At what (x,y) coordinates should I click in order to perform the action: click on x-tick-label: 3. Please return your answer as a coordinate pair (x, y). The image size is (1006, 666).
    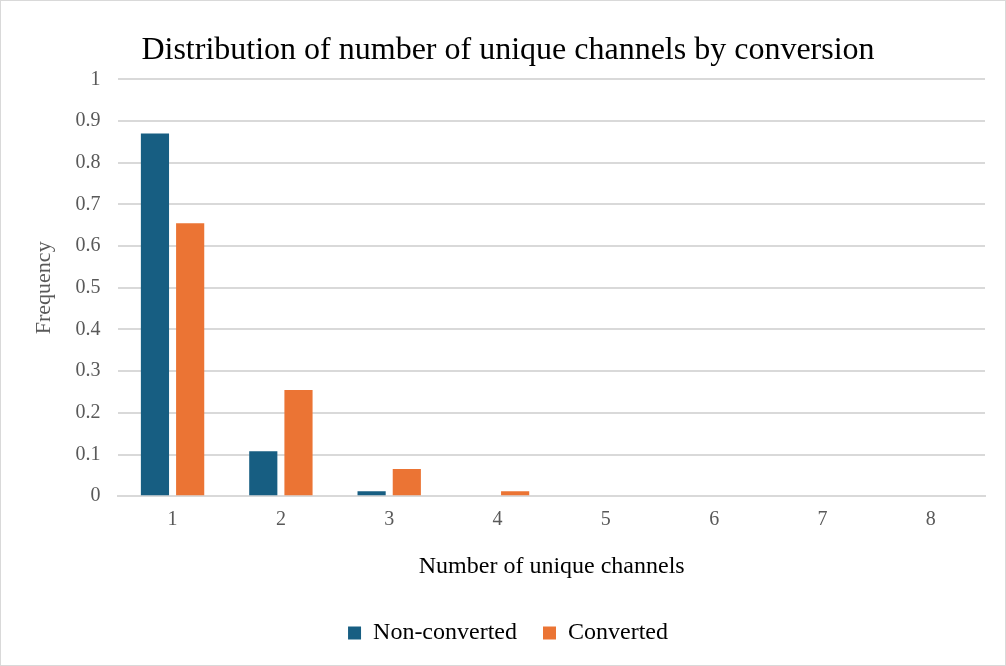
    Looking at the image, I should click on (389, 518).